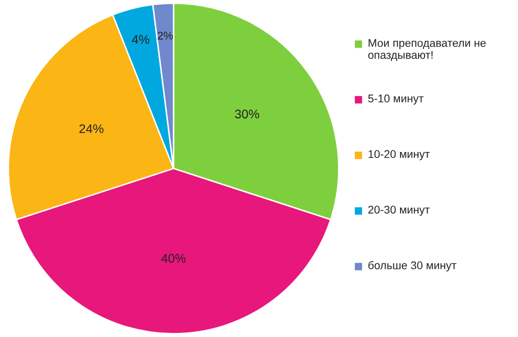  What do you see at coordinates (247, 114) in the screenshot?
I see `data-label: 30%` at bounding box center [247, 114].